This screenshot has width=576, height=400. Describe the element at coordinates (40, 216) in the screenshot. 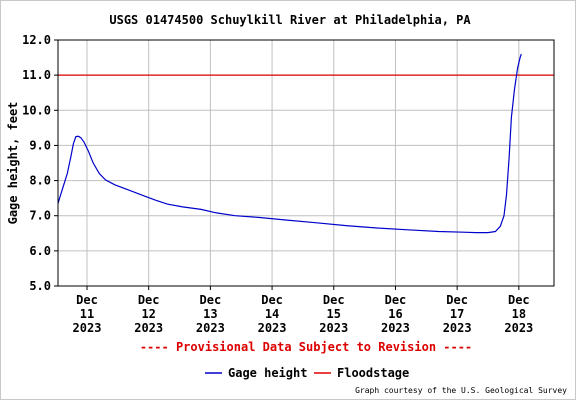

I see `y-tick-label-2: 7.0` at that location.